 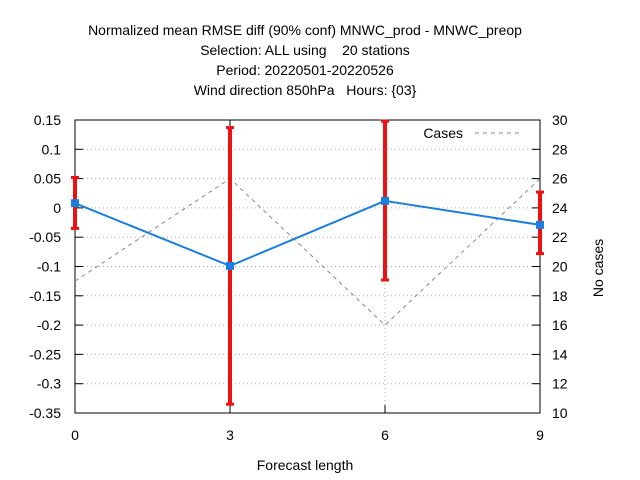 I want to click on y2-tick-label: 10, so click(x=560, y=413).